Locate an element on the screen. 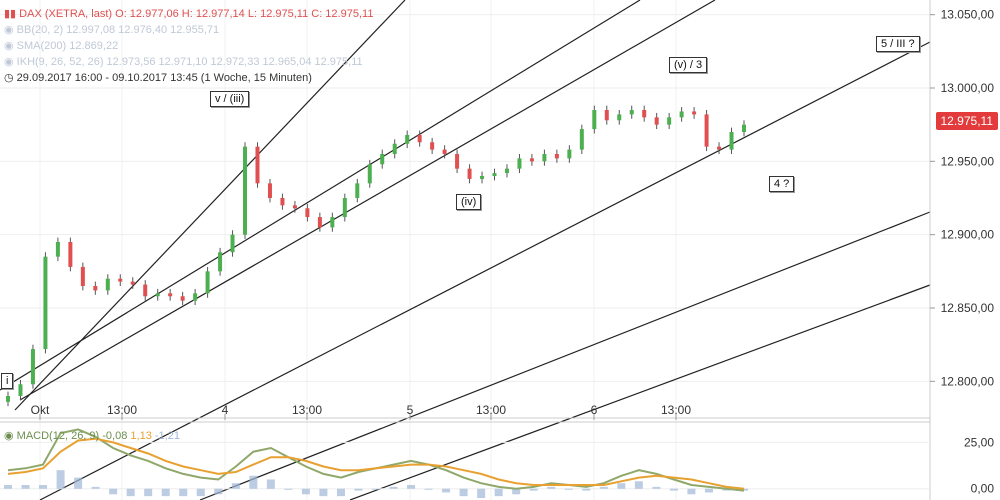 The height and width of the screenshot is (500, 1000). x-tick-label: 5 is located at coordinates (410, 410).